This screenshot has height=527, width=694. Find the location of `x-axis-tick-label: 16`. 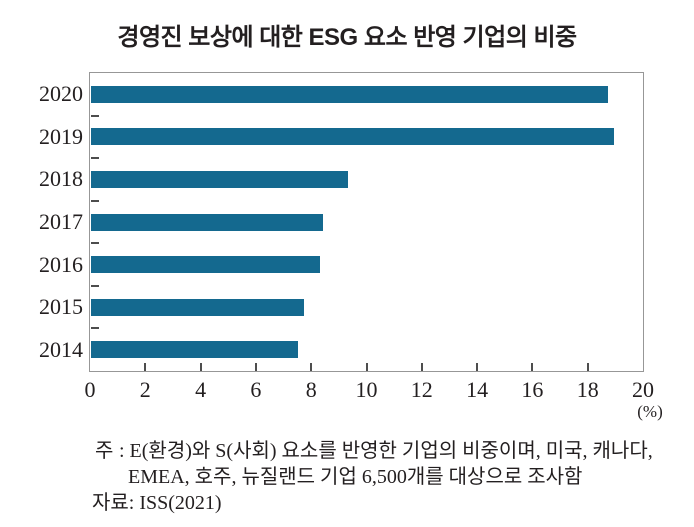

x-axis-tick-label: 16 is located at coordinates (532, 389).